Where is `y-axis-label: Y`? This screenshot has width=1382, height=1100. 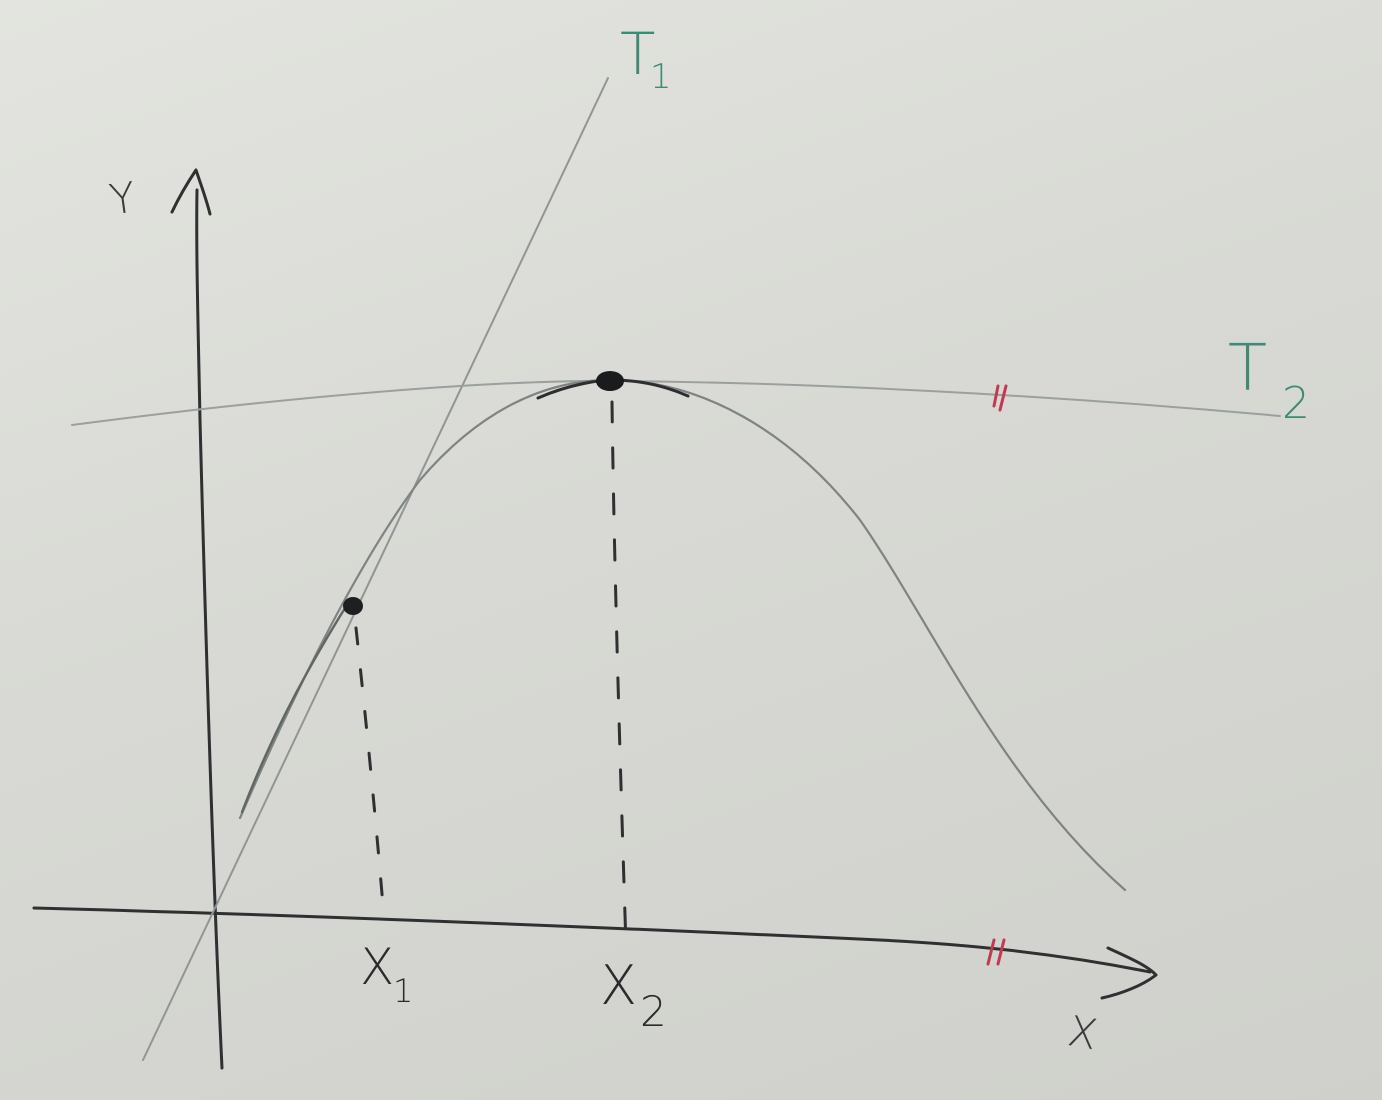 y-axis-label: Y is located at coordinates (122, 198).